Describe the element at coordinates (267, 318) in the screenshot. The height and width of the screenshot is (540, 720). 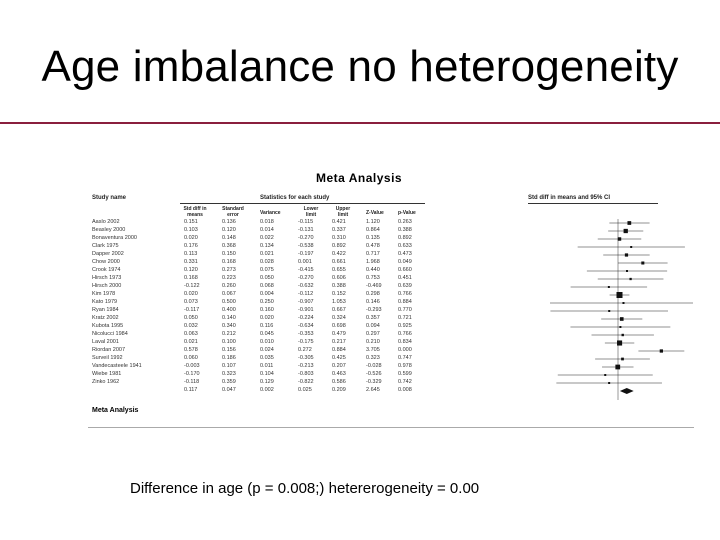
I see `cell-variance: 0.020` at that location.